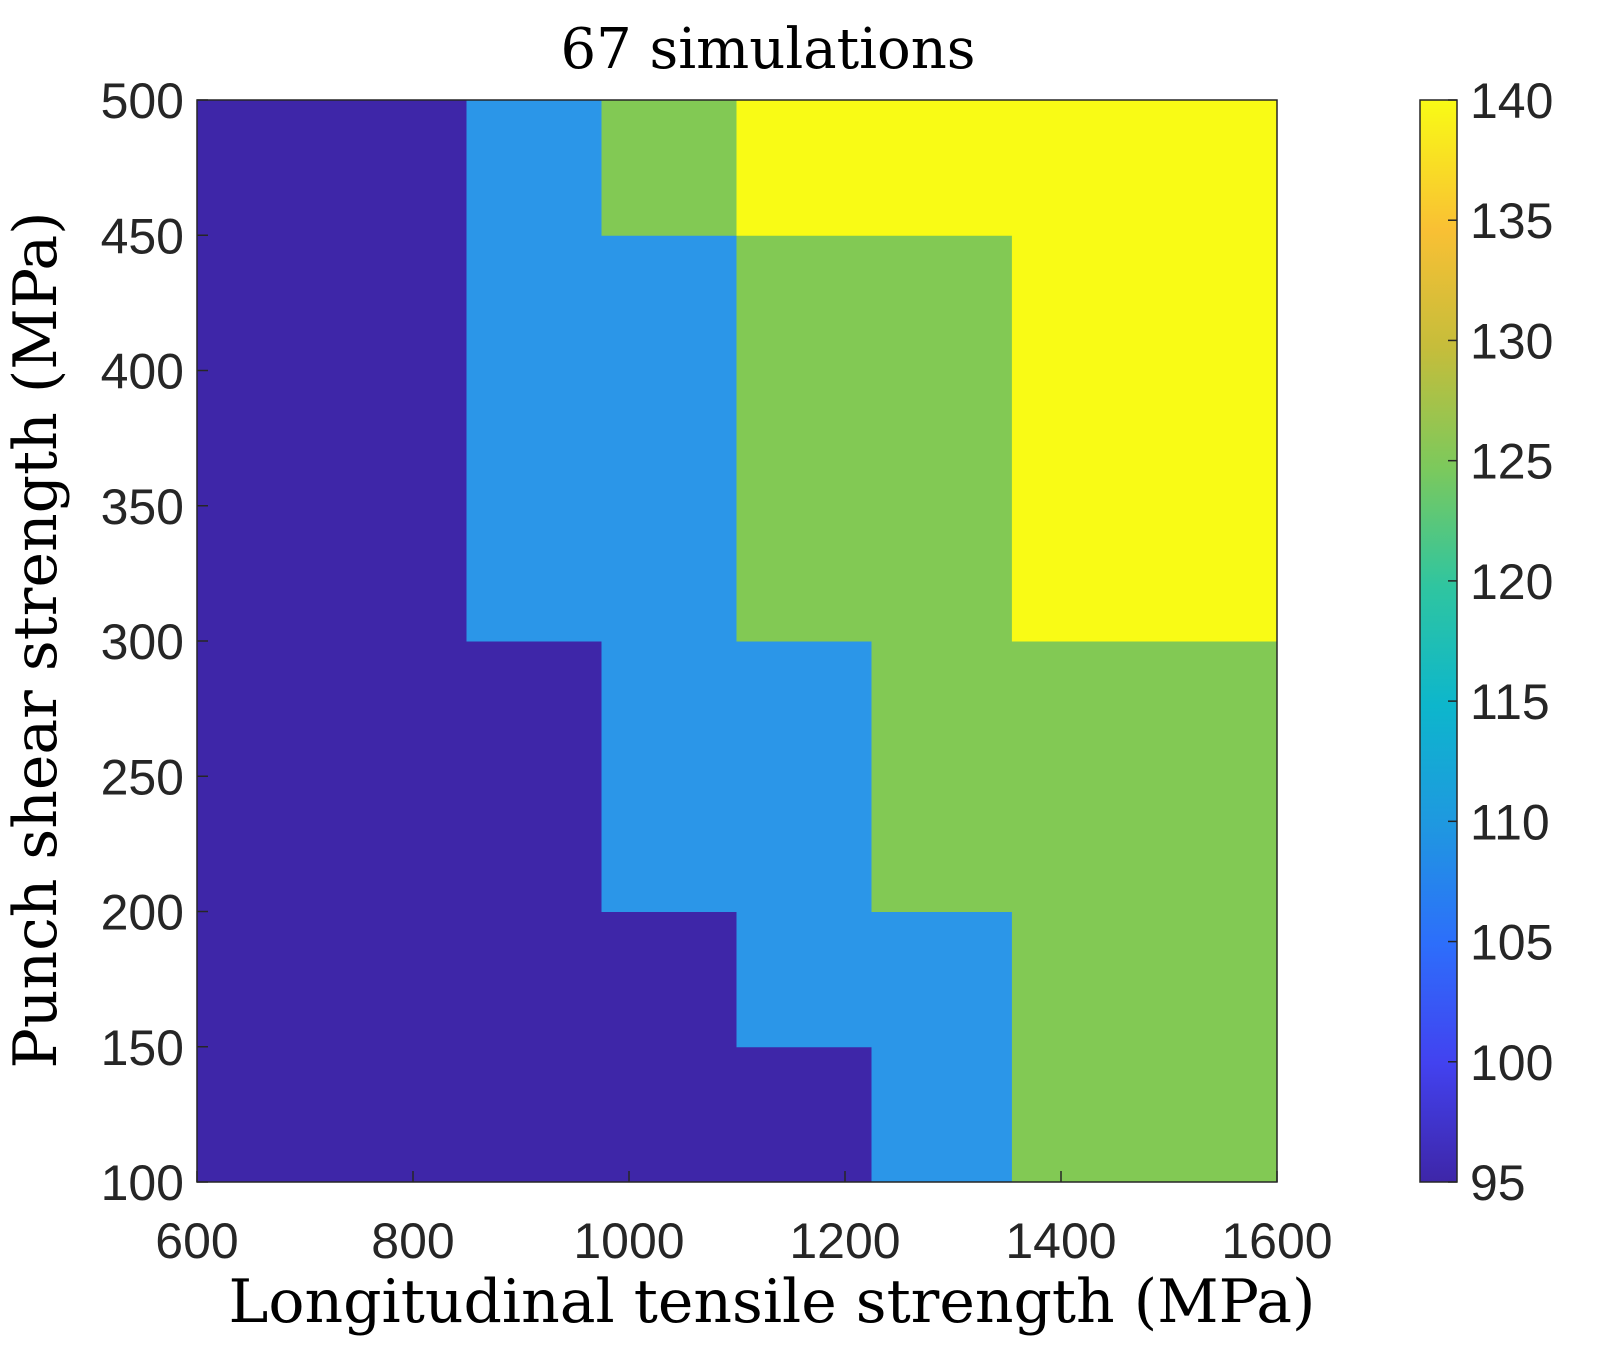 This screenshot has height=1346, width=1622. Describe the element at coordinates (142, 642) in the screenshot. I see `y-tick-label: 300` at that location.